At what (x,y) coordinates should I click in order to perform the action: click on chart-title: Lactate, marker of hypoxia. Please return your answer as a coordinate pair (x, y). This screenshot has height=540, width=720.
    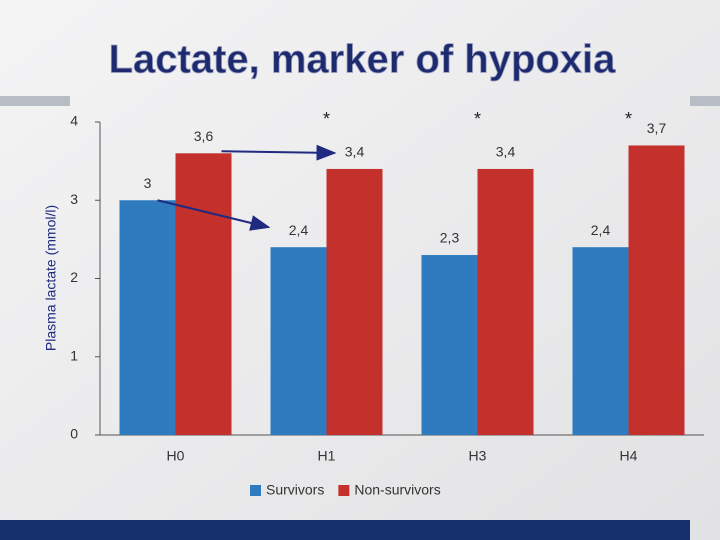
    Looking at the image, I should click on (363, 60).